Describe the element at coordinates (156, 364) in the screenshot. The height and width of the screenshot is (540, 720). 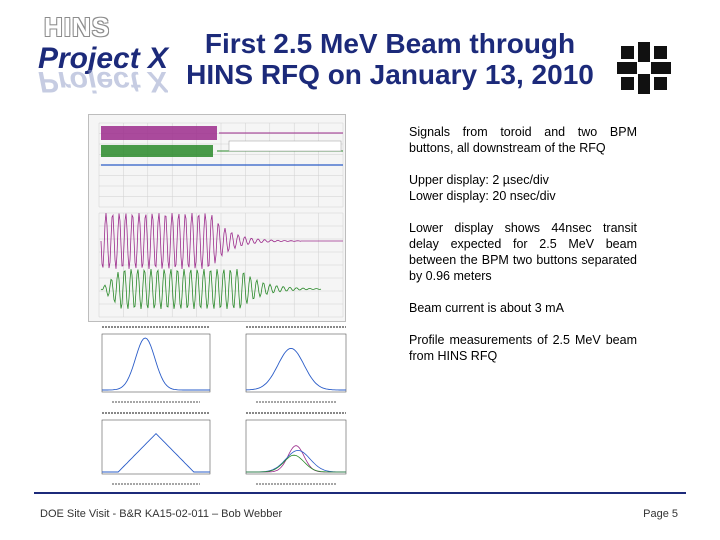
I see `profile-plot-1-canvas` at that location.